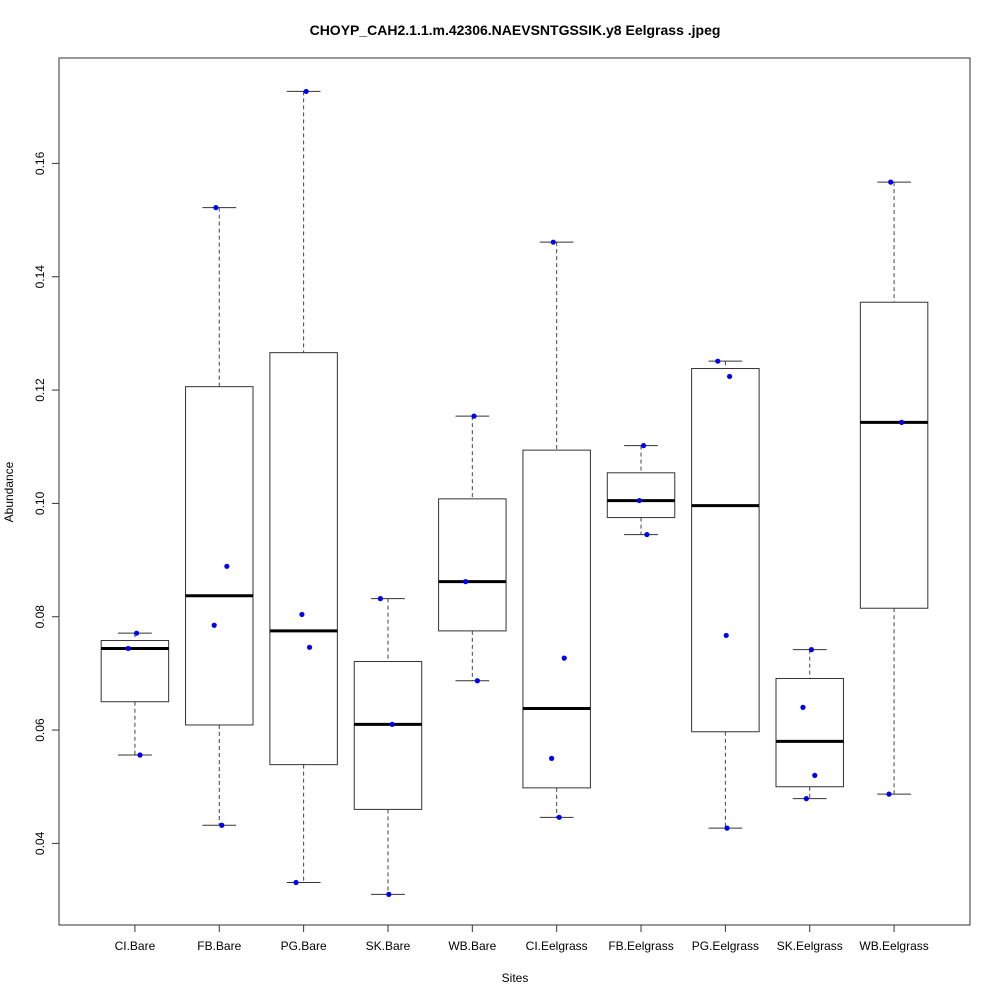 This screenshot has height=1000, width=1000. What do you see at coordinates (472, 946) in the screenshot?
I see `x-tick-label: WB.Bare` at bounding box center [472, 946].